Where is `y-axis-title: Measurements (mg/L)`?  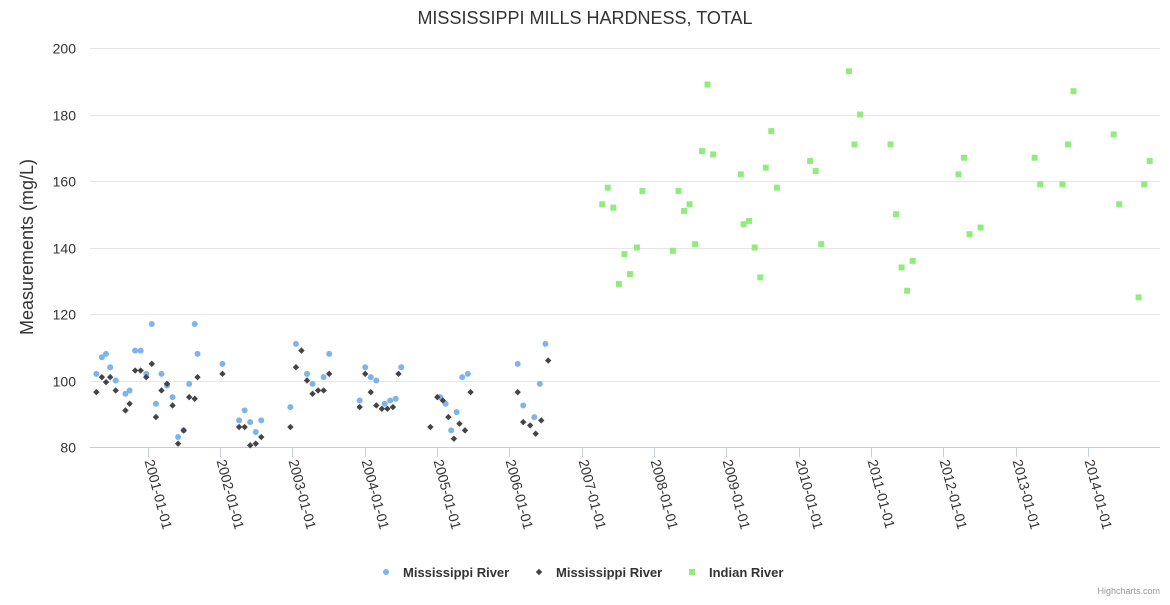 y-axis-title: Measurements (mg/L) is located at coordinates (27, 247).